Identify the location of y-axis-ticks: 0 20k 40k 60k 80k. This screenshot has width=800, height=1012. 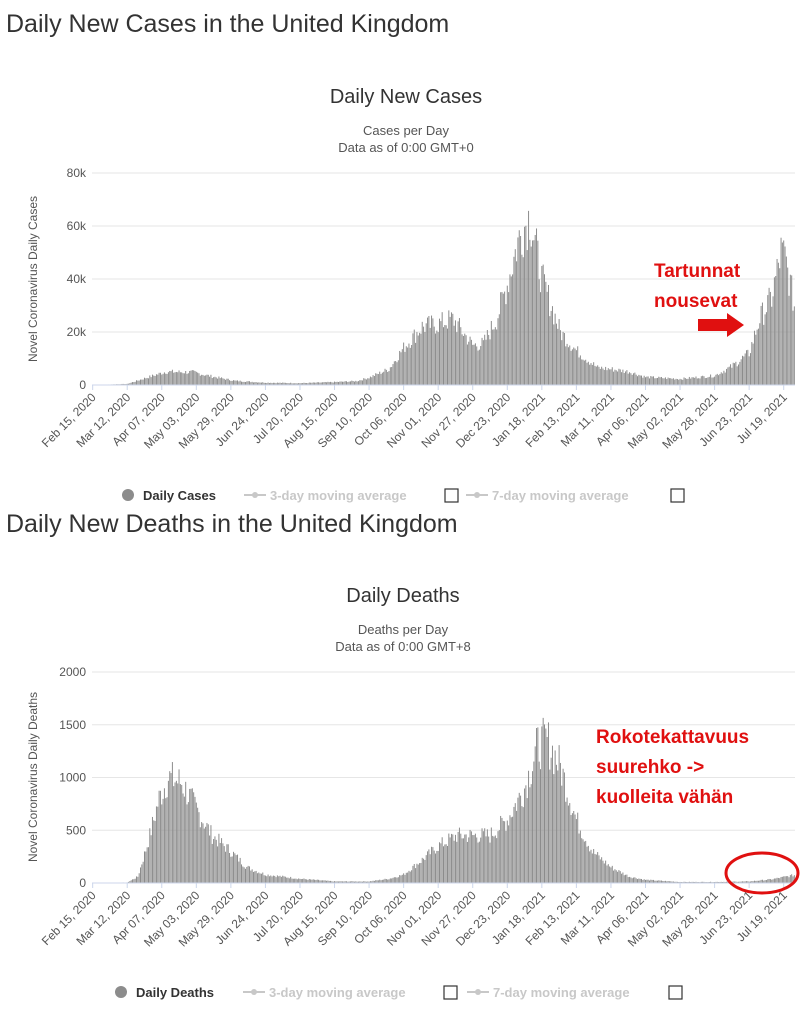
(77, 279).